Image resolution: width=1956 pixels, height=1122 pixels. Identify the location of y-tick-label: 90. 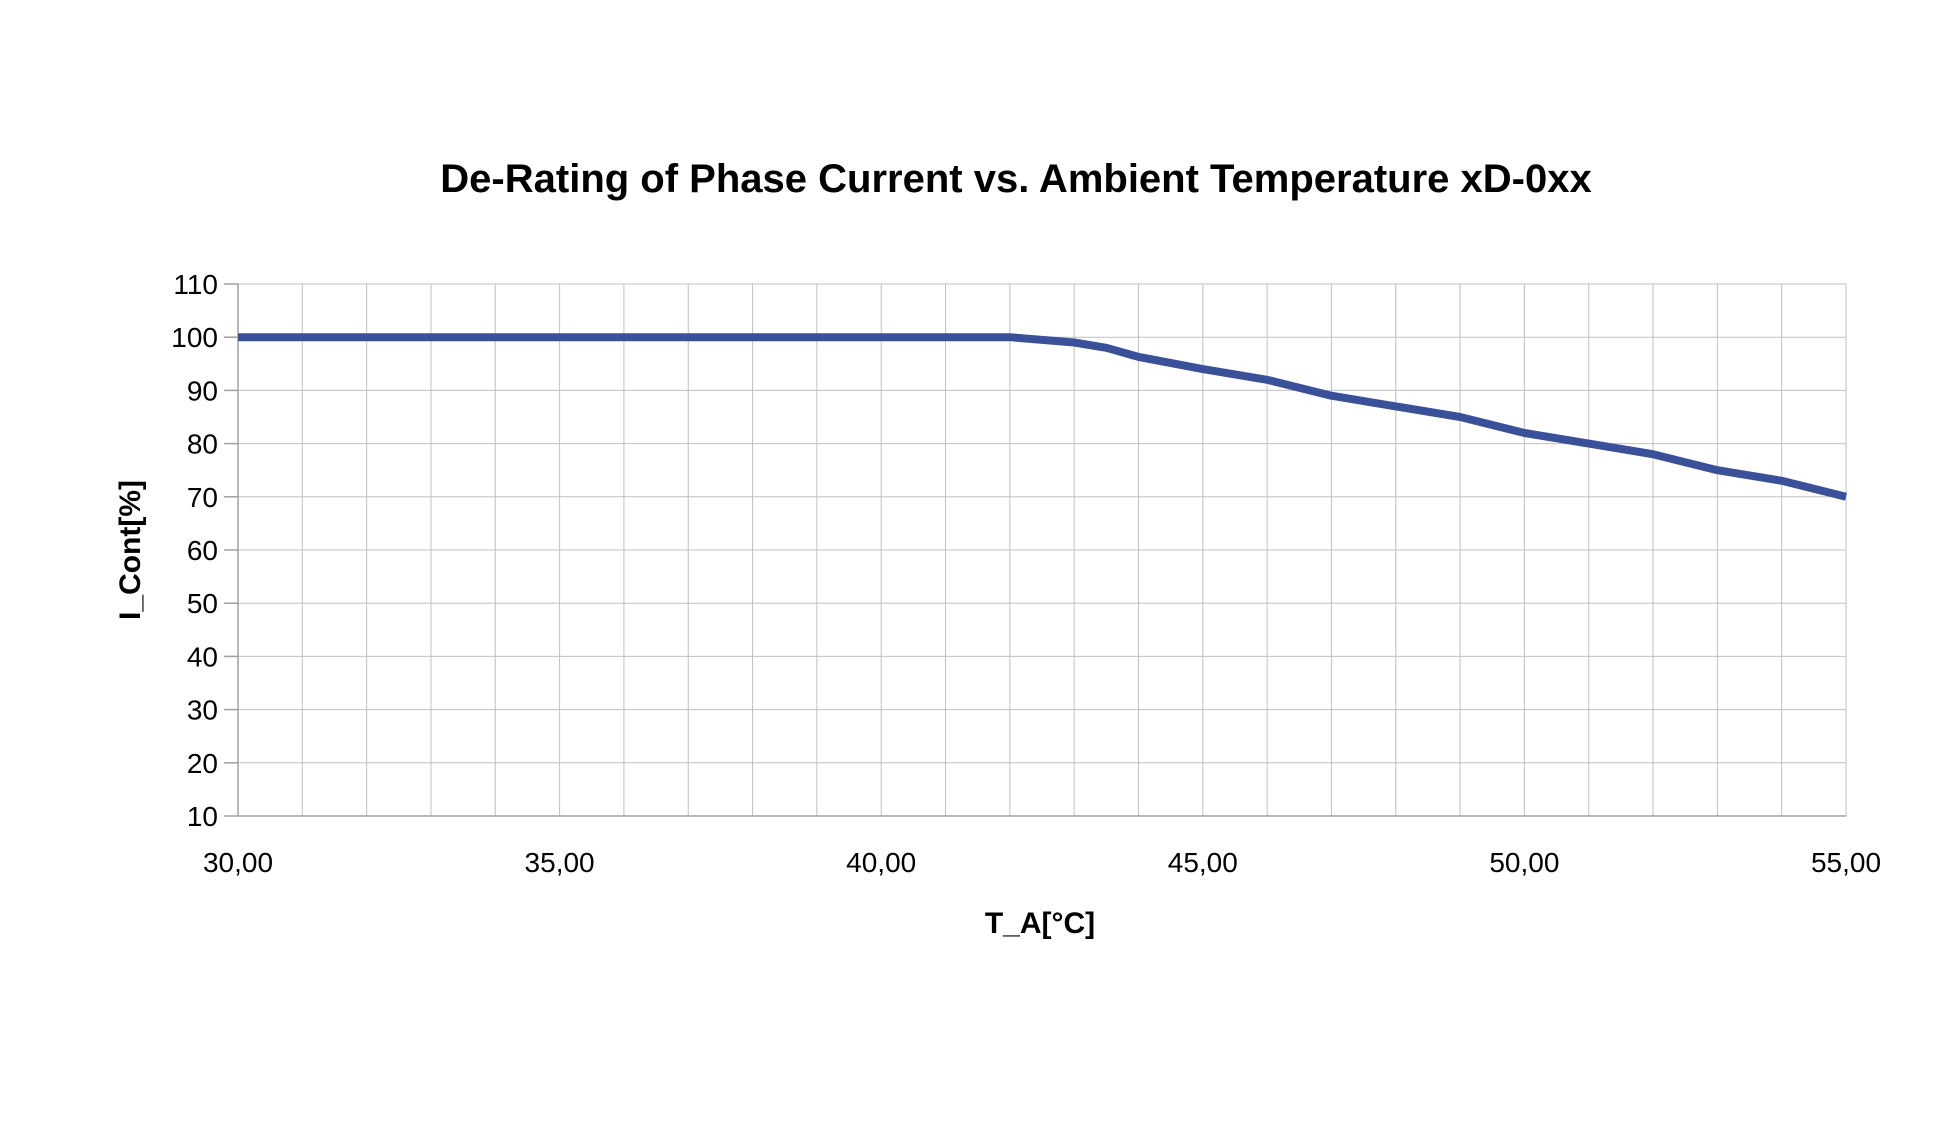
(202, 390).